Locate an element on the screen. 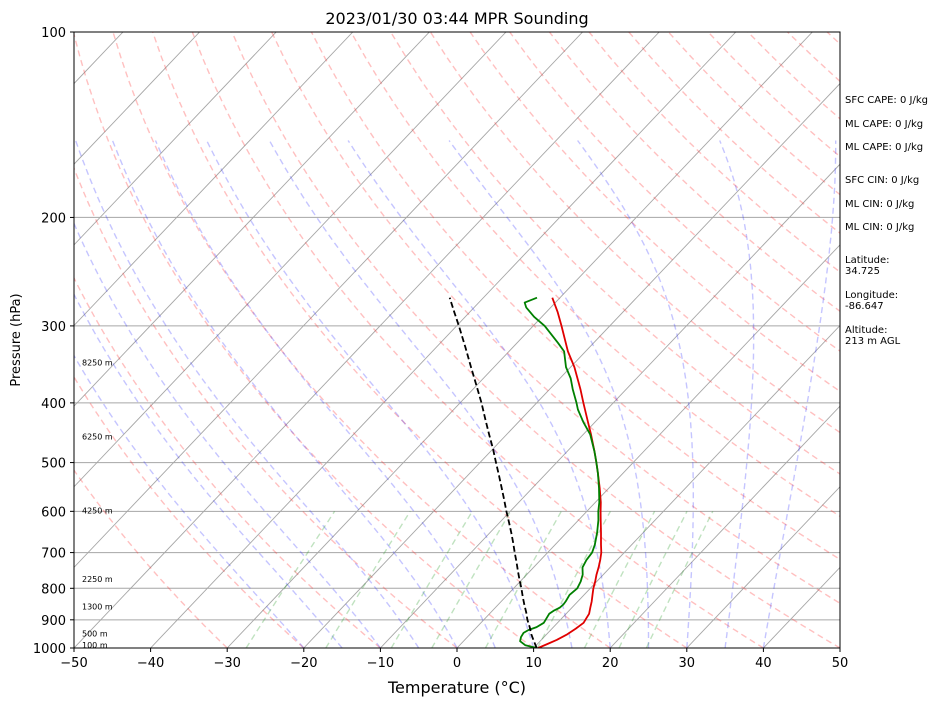  x-tick-label: −50 is located at coordinates (73, 663).